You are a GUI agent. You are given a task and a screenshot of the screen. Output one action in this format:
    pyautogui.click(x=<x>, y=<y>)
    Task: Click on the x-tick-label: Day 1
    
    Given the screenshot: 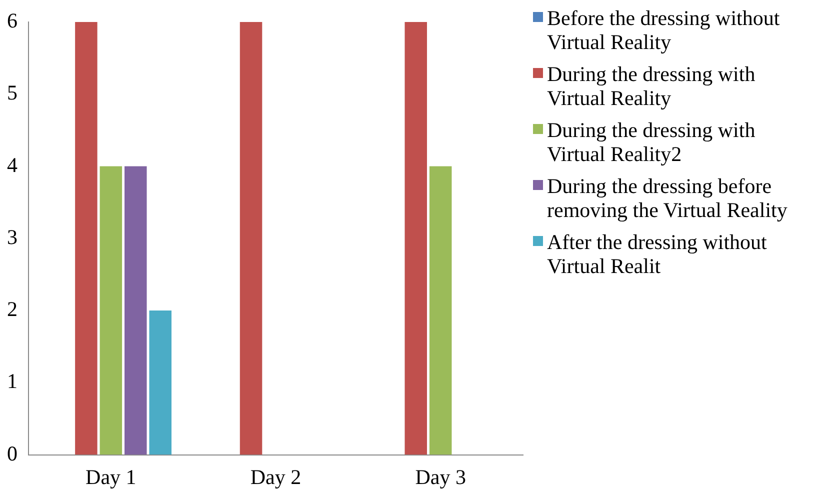 What is the action you would take?
    pyautogui.click(x=111, y=476)
    